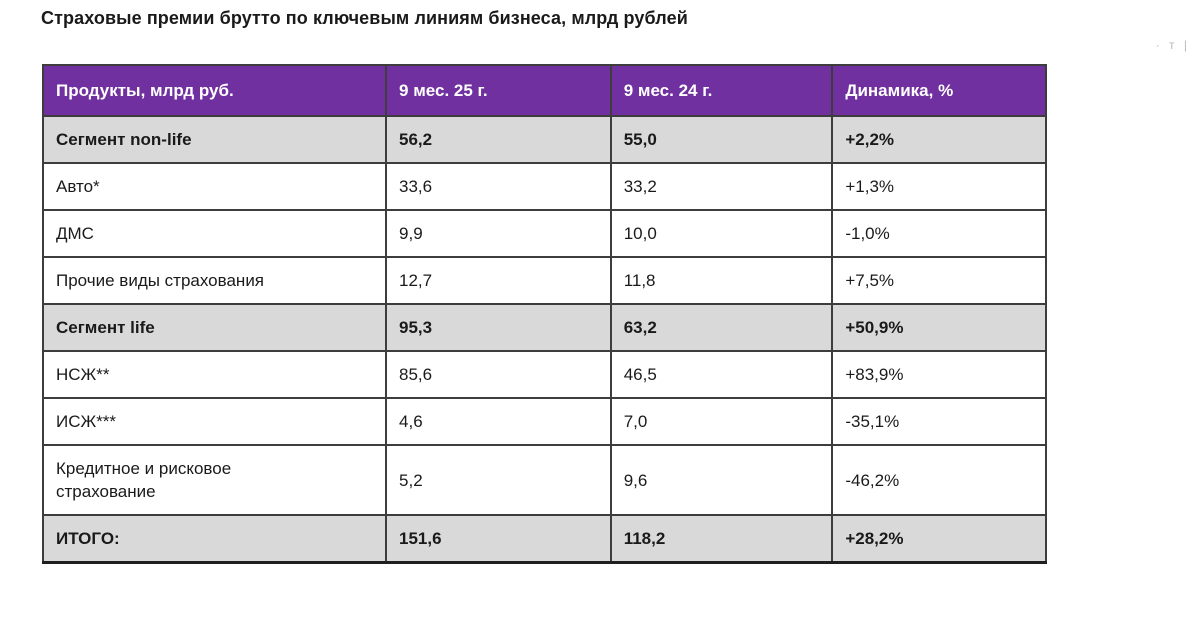  I want to click on row-label-cell-text: ИТОГО:, so click(88, 538).